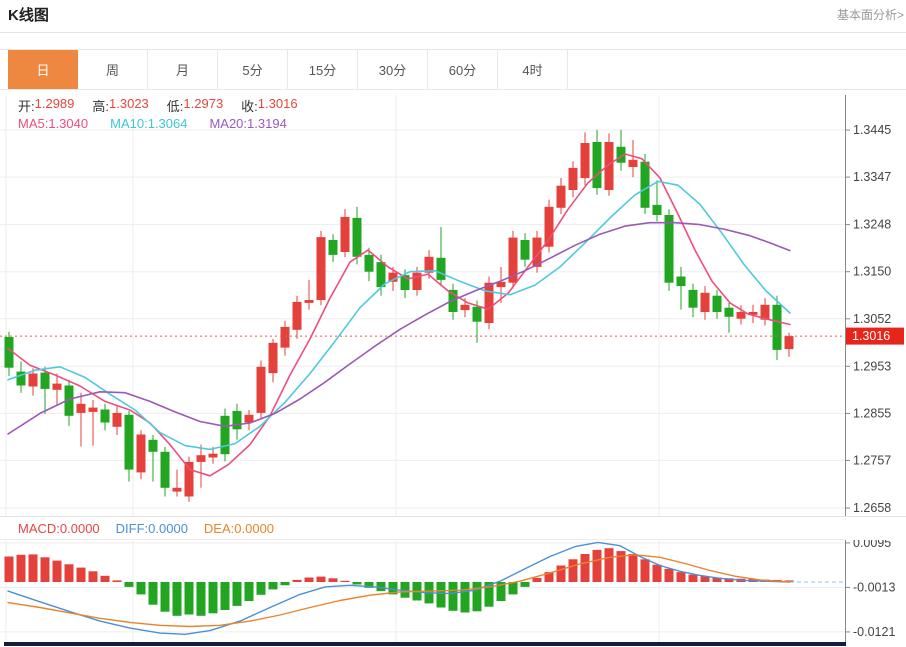  Describe the element at coordinates (872, 225) in the screenshot. I see `y-axis-label: 1.3248` at that location.